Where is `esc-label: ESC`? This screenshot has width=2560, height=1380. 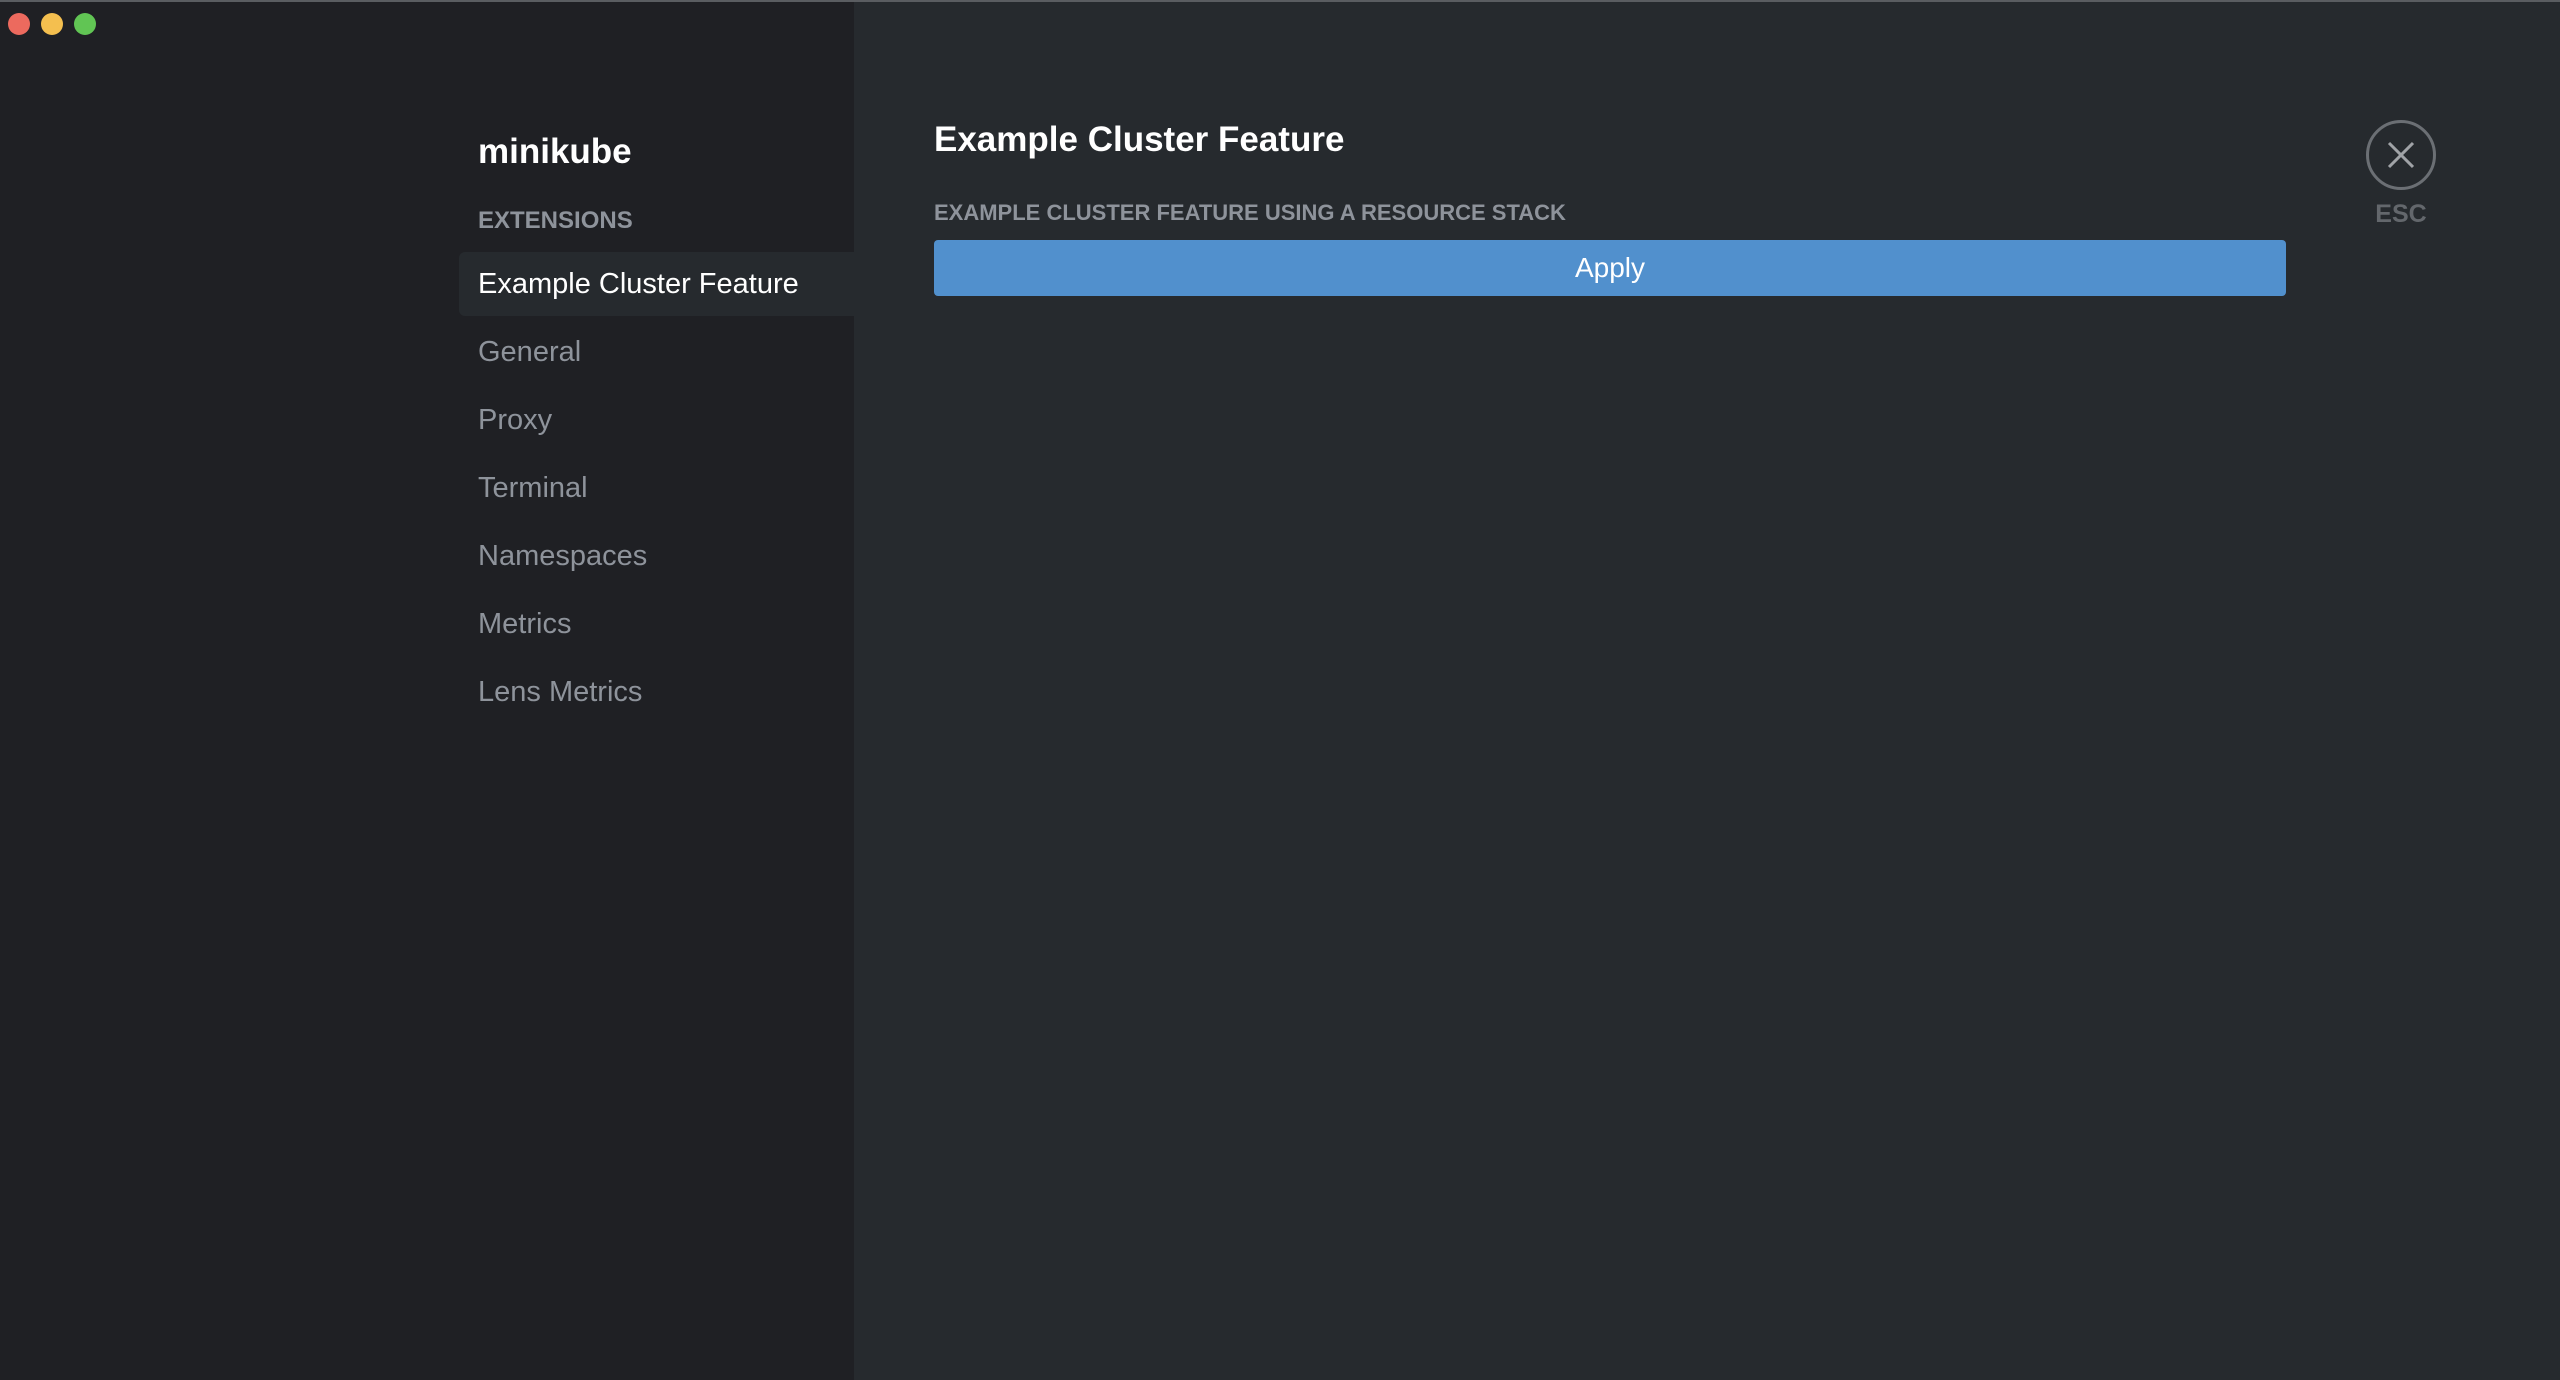 esc-label: ESC is located at coordinates (2401, 214).